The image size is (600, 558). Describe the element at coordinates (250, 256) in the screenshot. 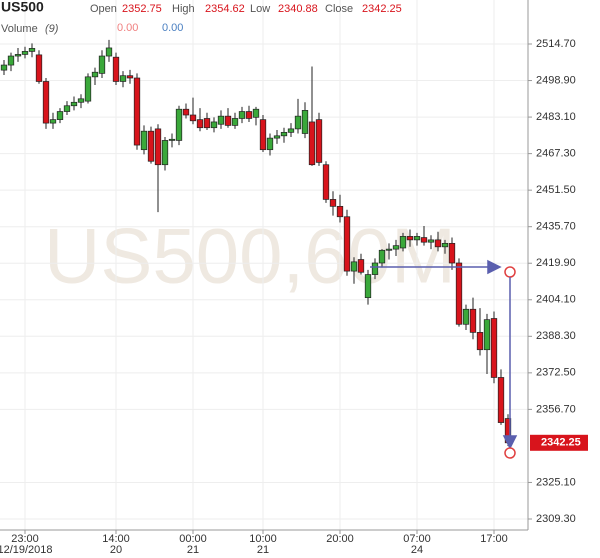

I see `watermark: US500,60M` at that location.